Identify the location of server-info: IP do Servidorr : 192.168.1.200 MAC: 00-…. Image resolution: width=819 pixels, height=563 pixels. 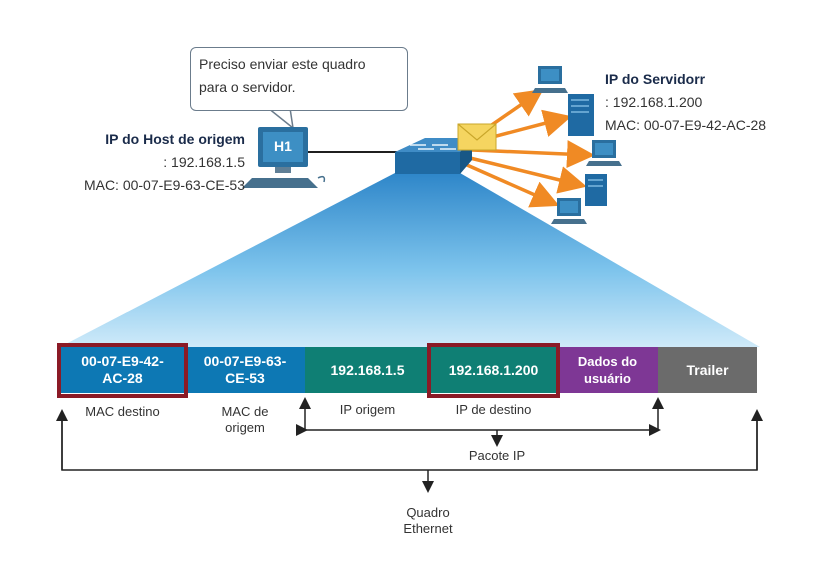
(710, 102).